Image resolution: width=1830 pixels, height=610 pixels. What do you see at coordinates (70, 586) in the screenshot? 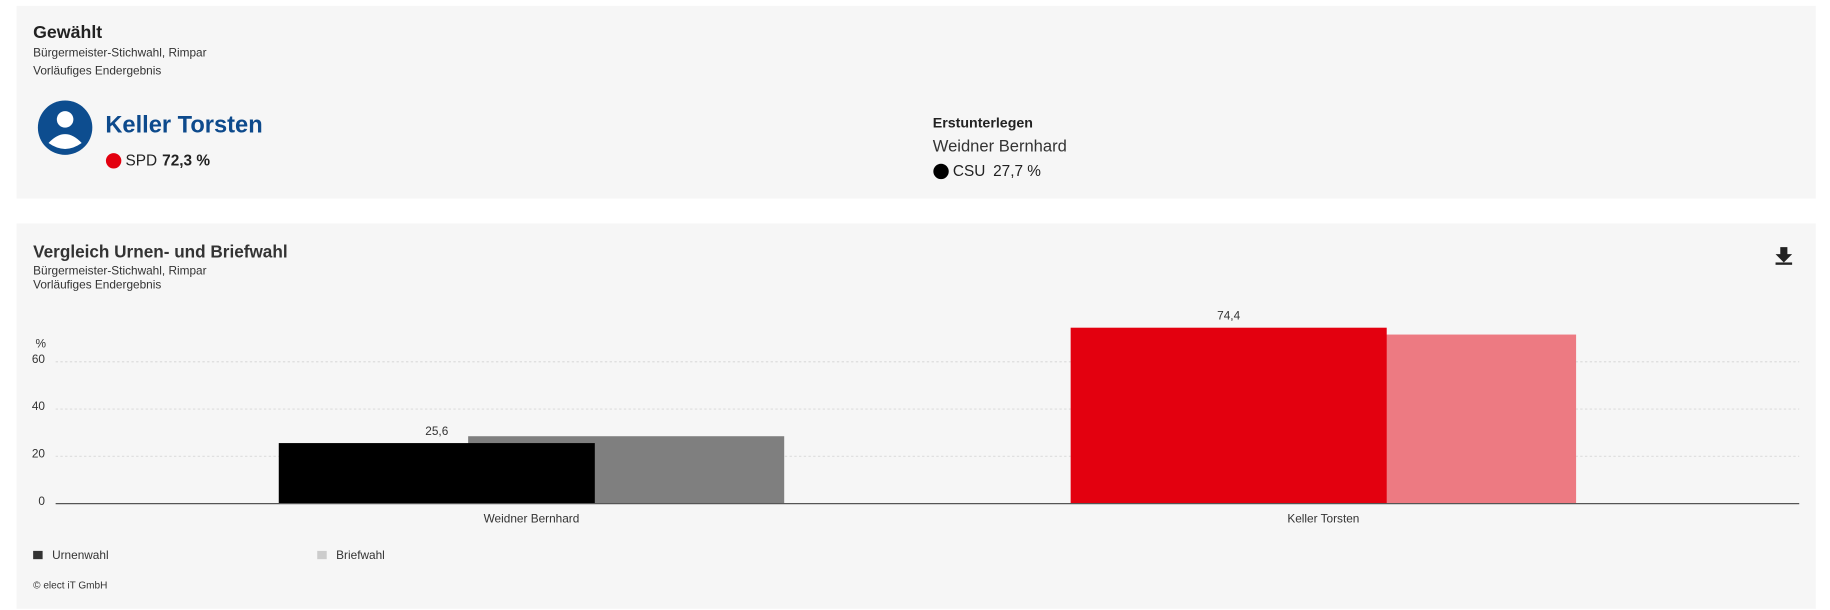
I see `source: © elect iT GmbH` at bounding box center [70, 586].